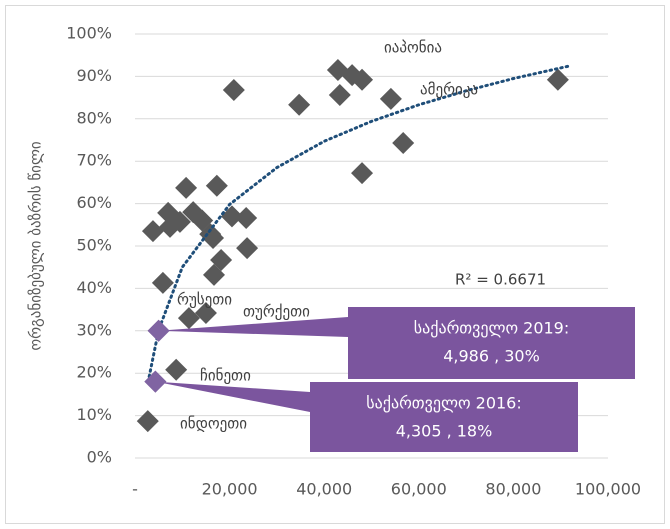 This screenshot has height=529, width=670. I want to click on y-tick-label: 10%, so click(94, 414).